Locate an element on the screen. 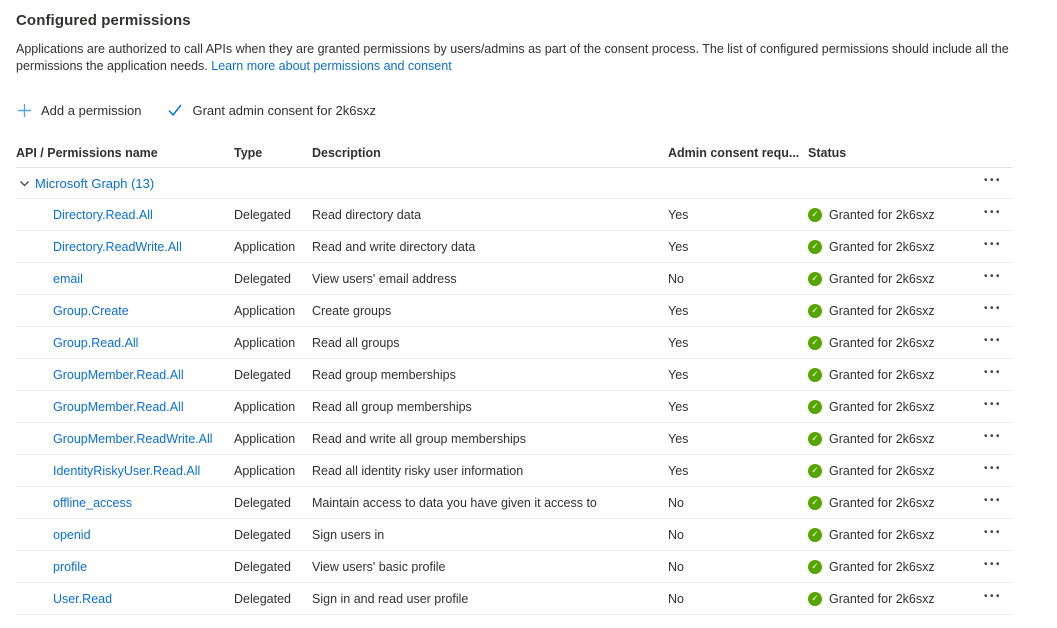  permission-description: Read all groups is located at coordinates (356, 342).